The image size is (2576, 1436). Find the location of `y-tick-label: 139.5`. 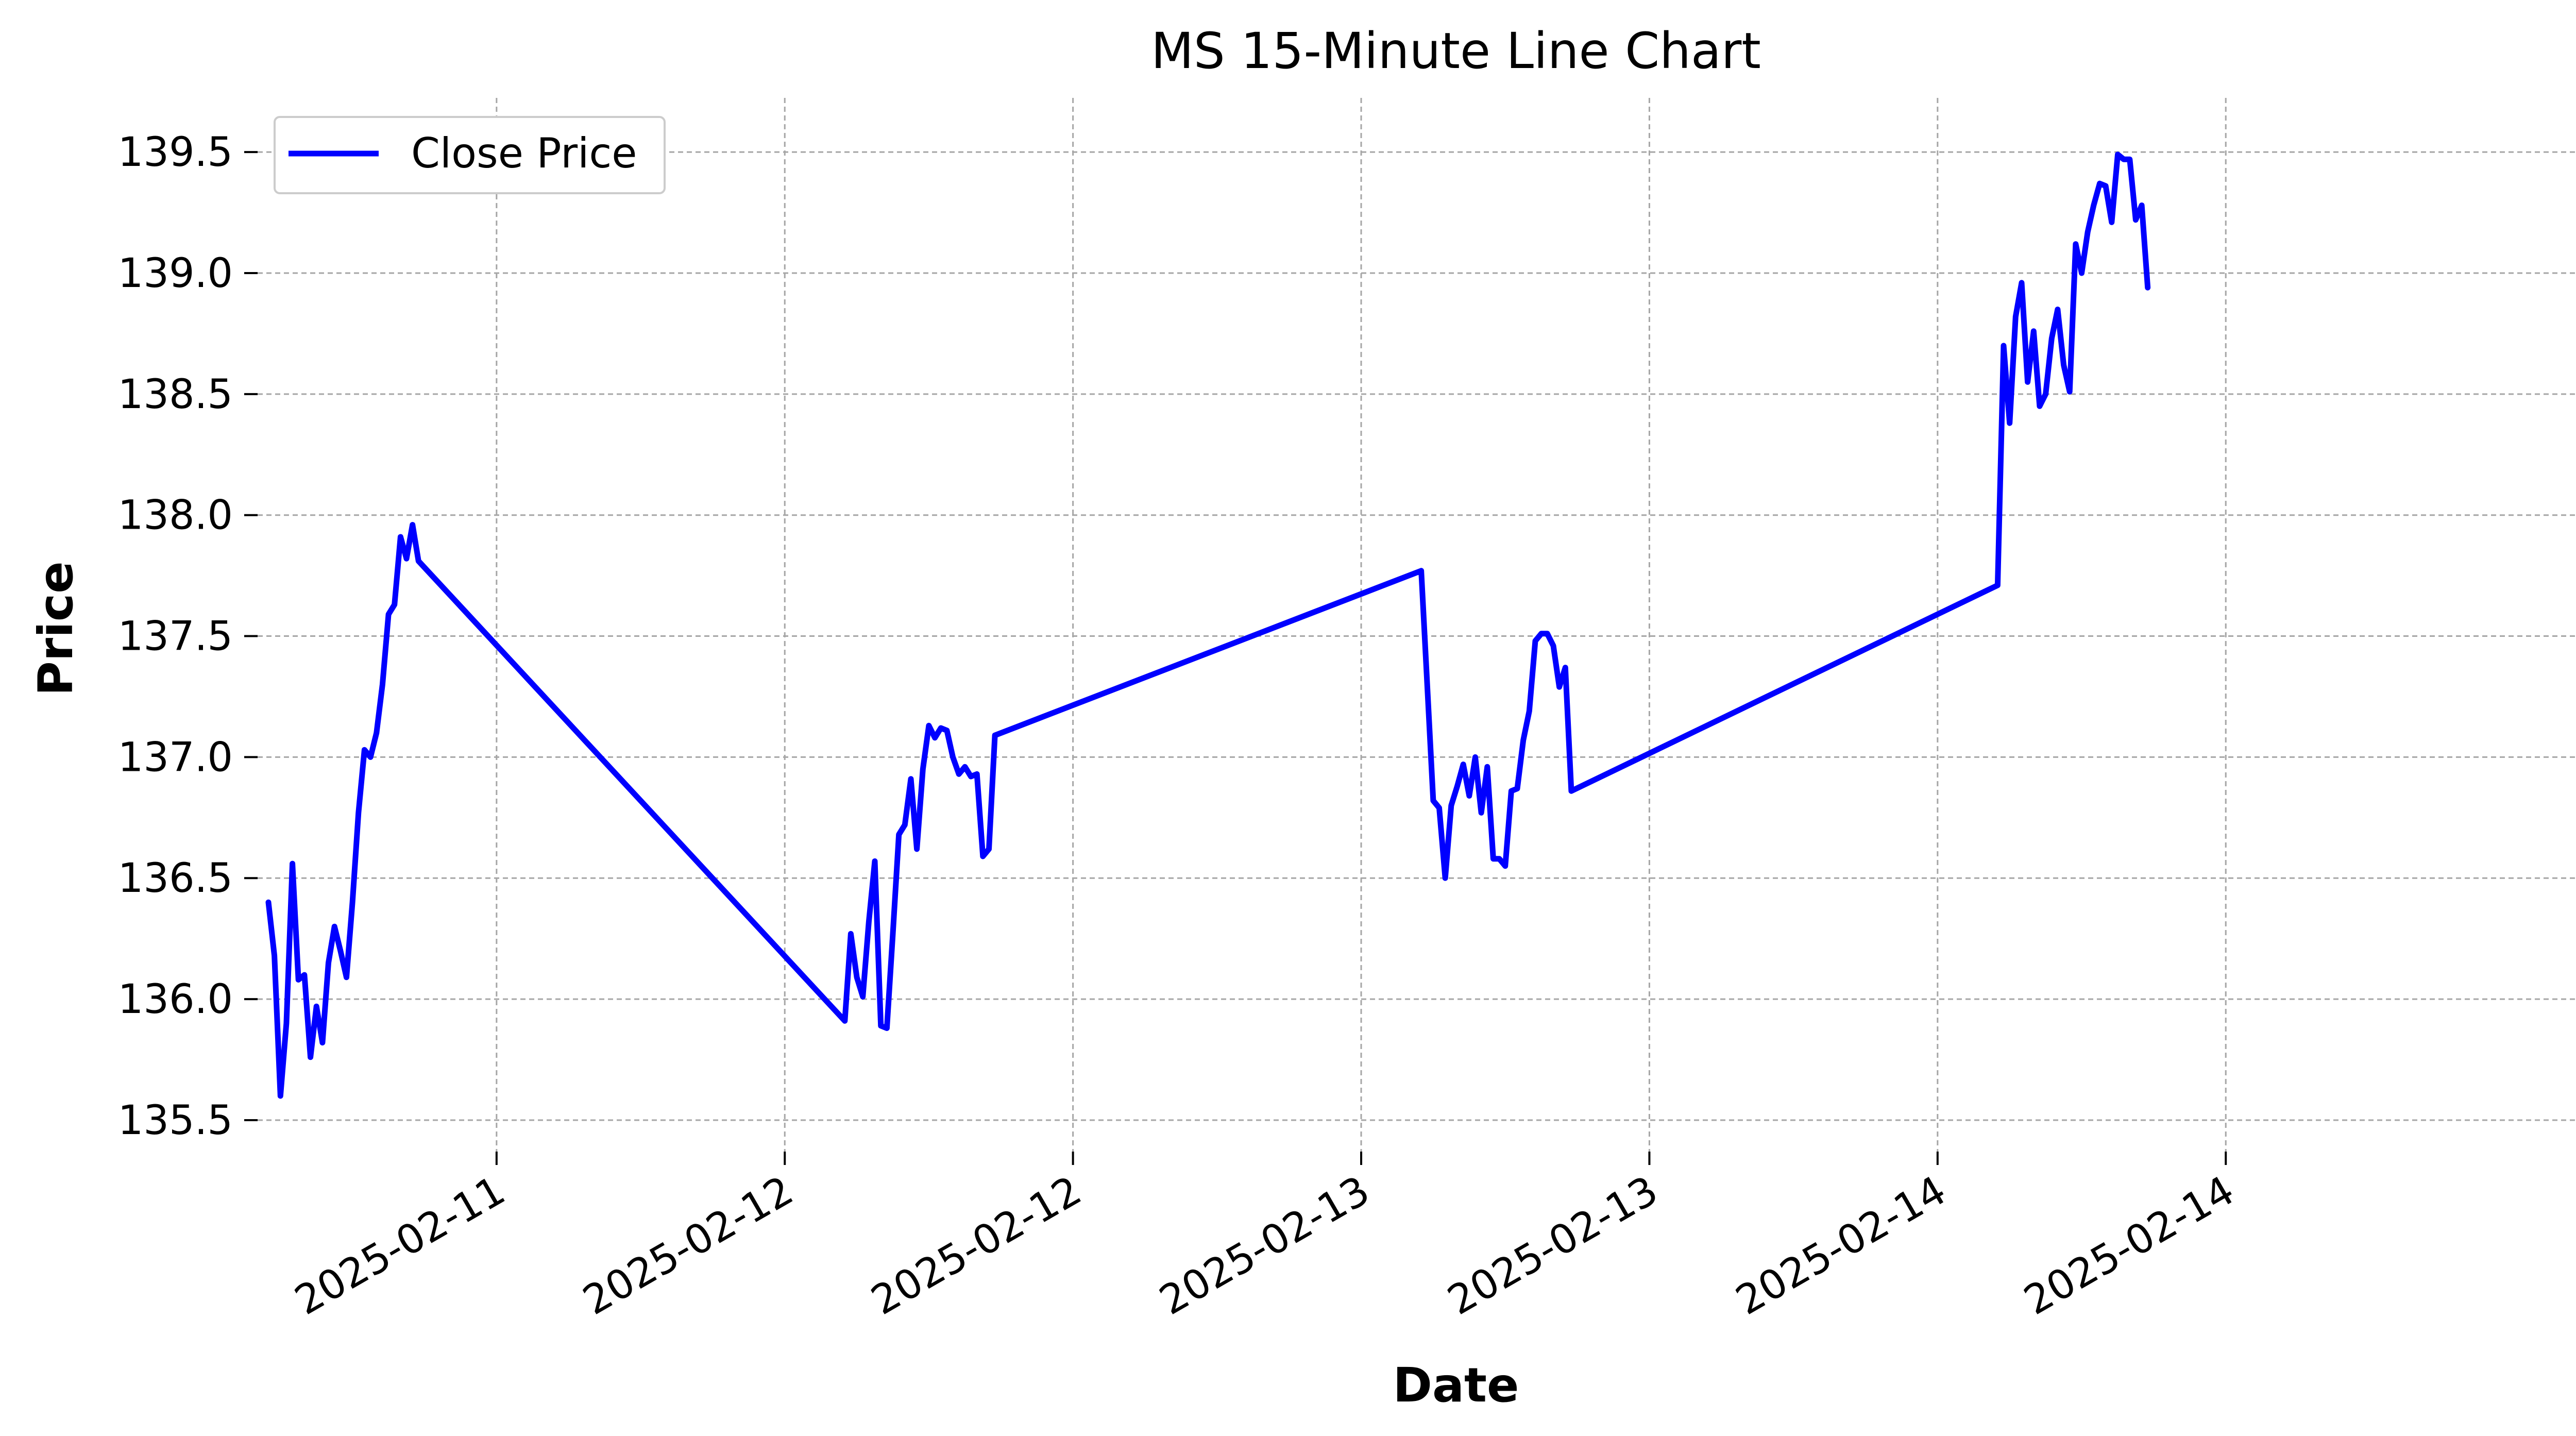

y-tick-label: 139.5 is located at coordinates (175, 152).